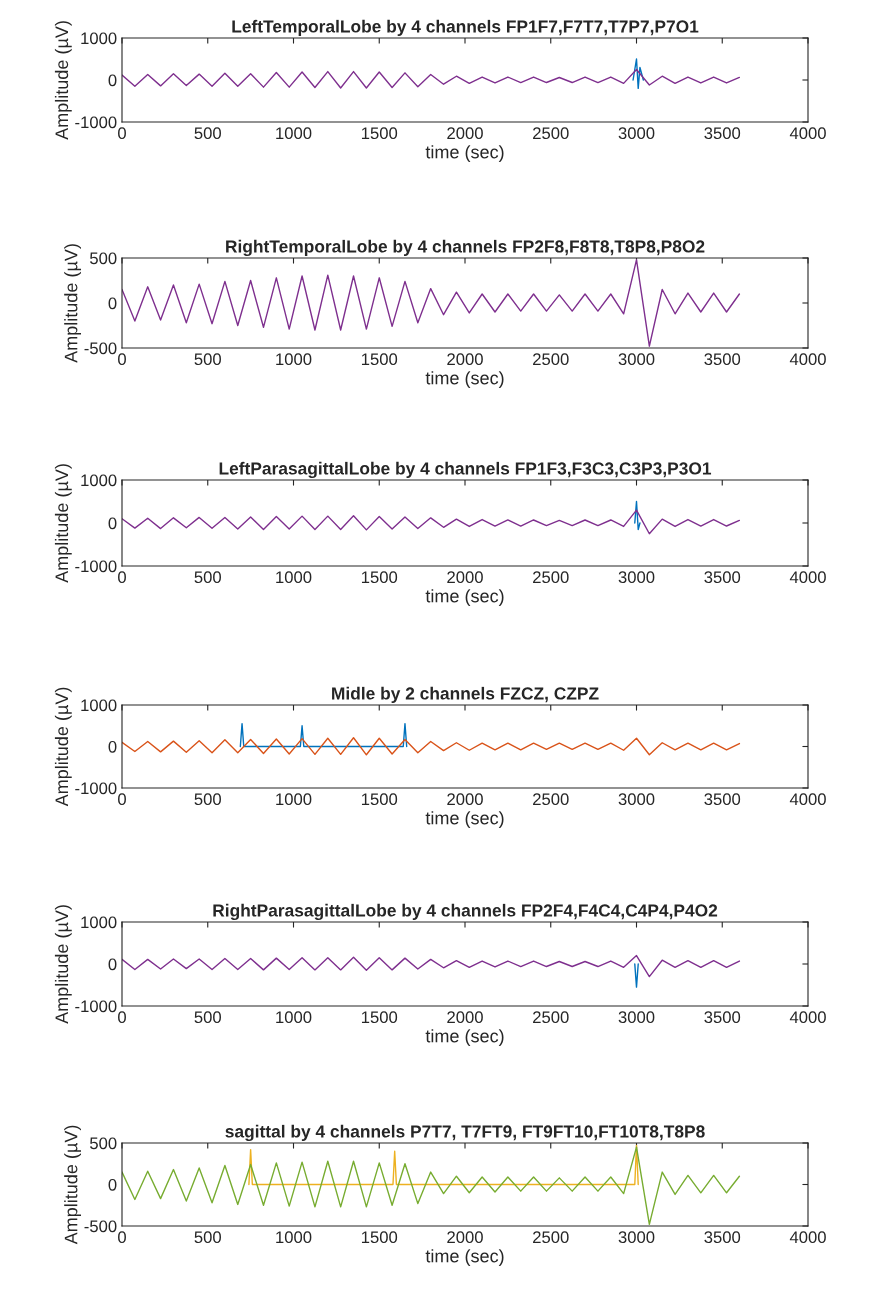  I want to click on chart-title: Midle by 2 channels FZCZ, CZPZ, so click(465, 695).